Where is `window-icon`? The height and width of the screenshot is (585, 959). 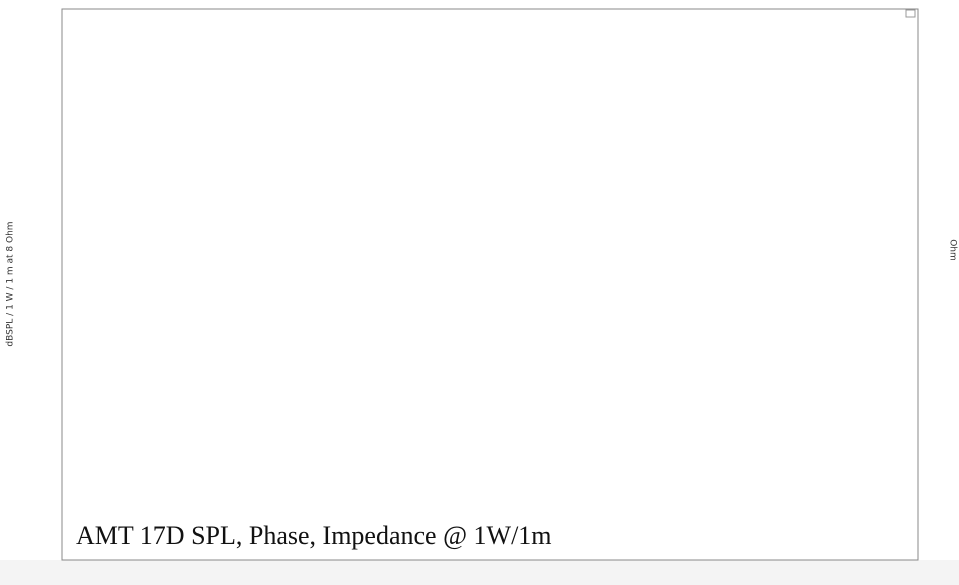
window-icon is located at coordinates (910, 13).